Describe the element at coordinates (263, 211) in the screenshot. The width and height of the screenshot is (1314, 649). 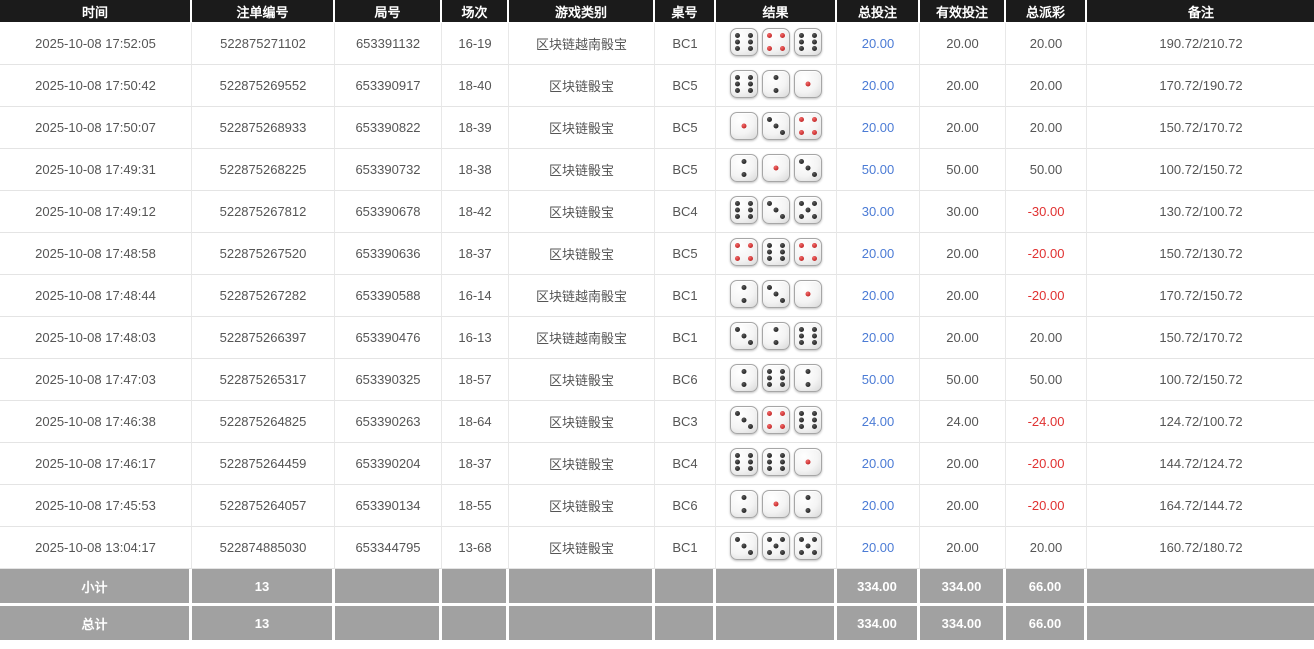
I see `bet_id-text: 522875267812` at that location.